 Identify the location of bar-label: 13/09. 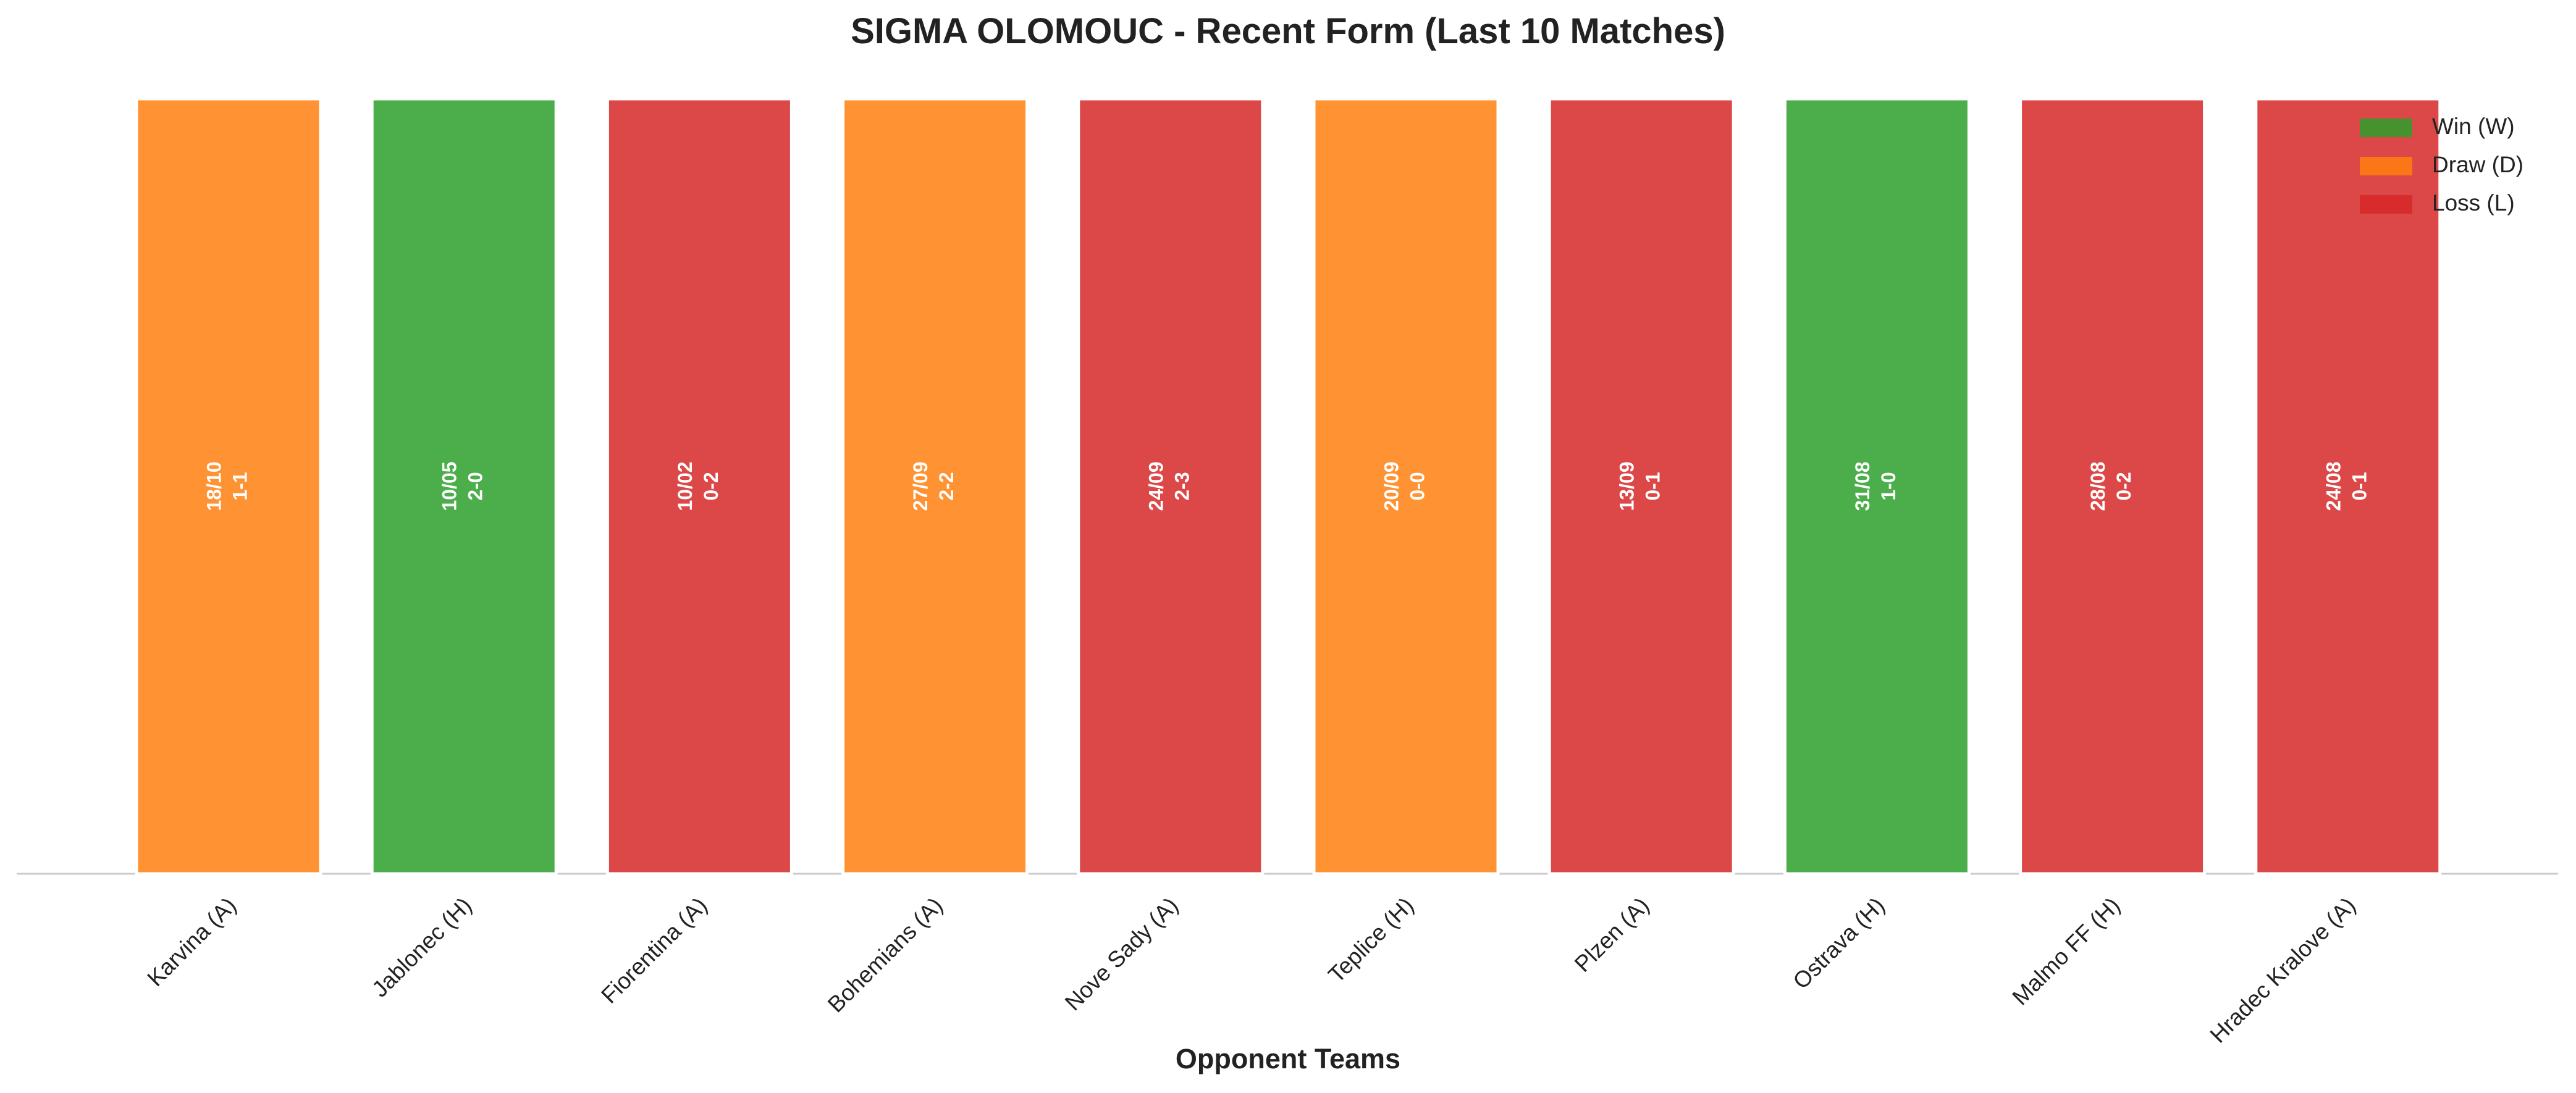
(1627, 486).